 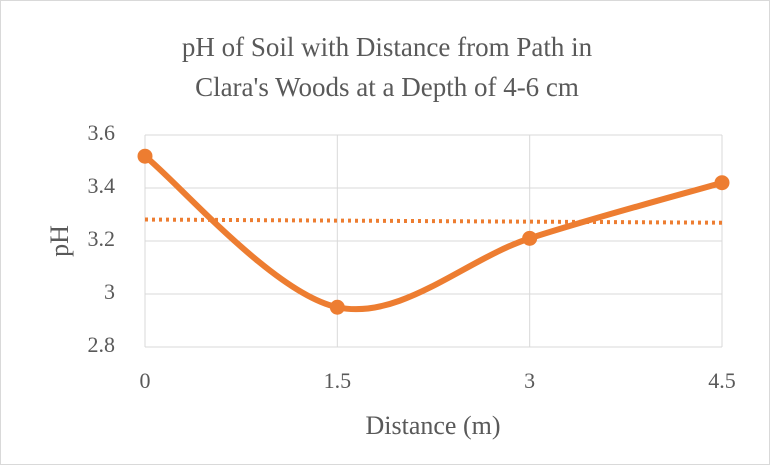 What do you see at coordinates (722, 380) in the screenshot?
I see `x-tick-label: 4.5` at bounding box center [722, 380].